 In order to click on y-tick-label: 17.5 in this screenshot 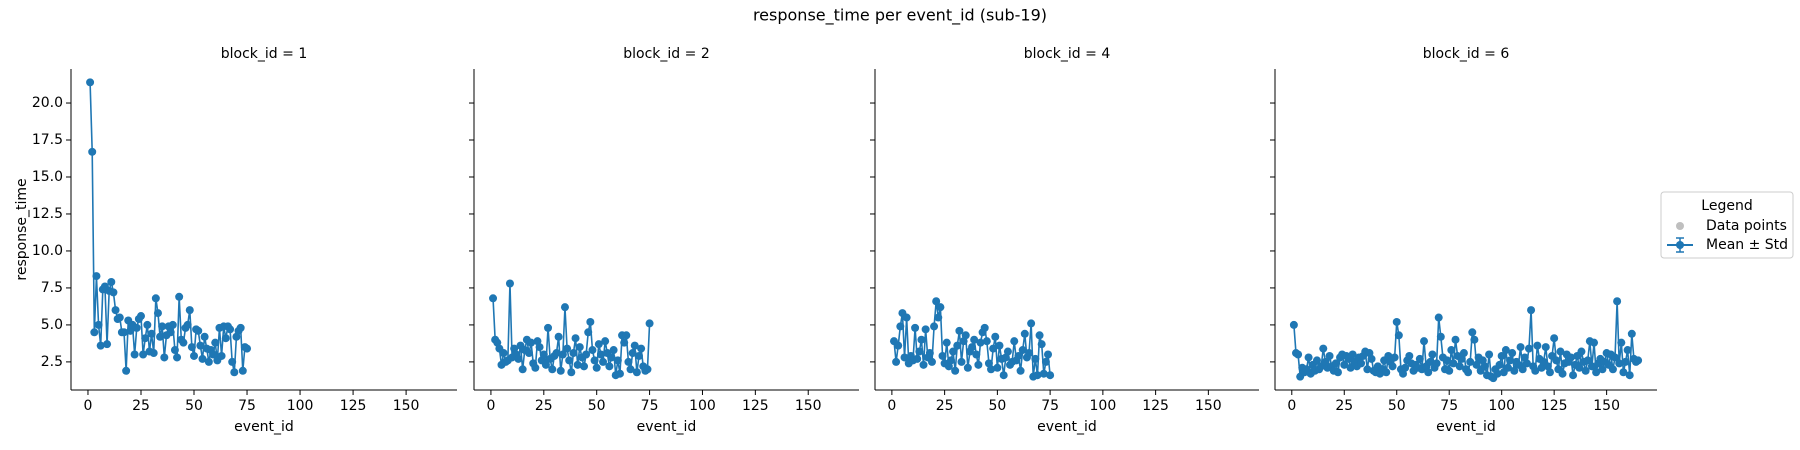, I will do `click(47, 140)`.